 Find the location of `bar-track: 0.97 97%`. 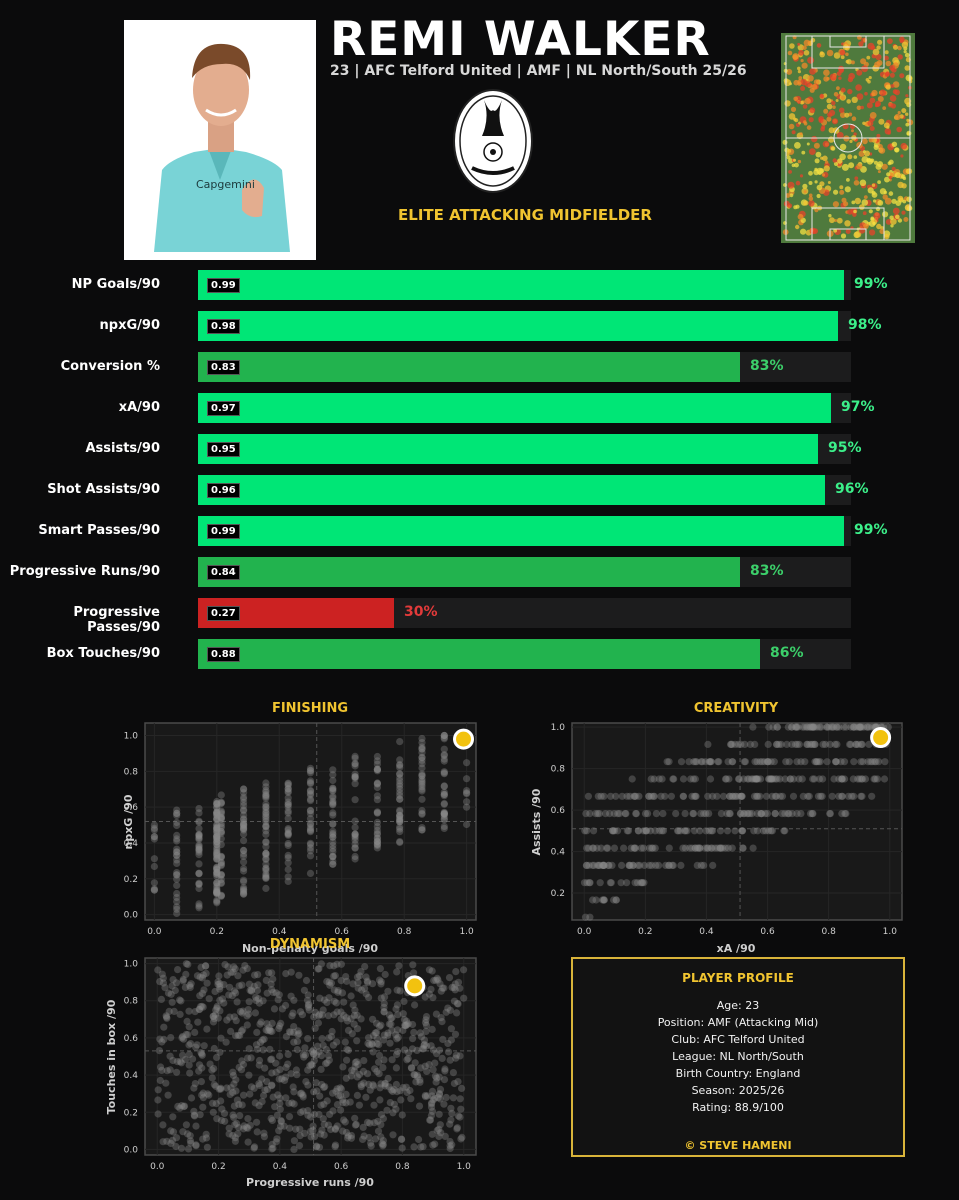

bar-track: 0.97 97% is located at coordinates (536, 408).